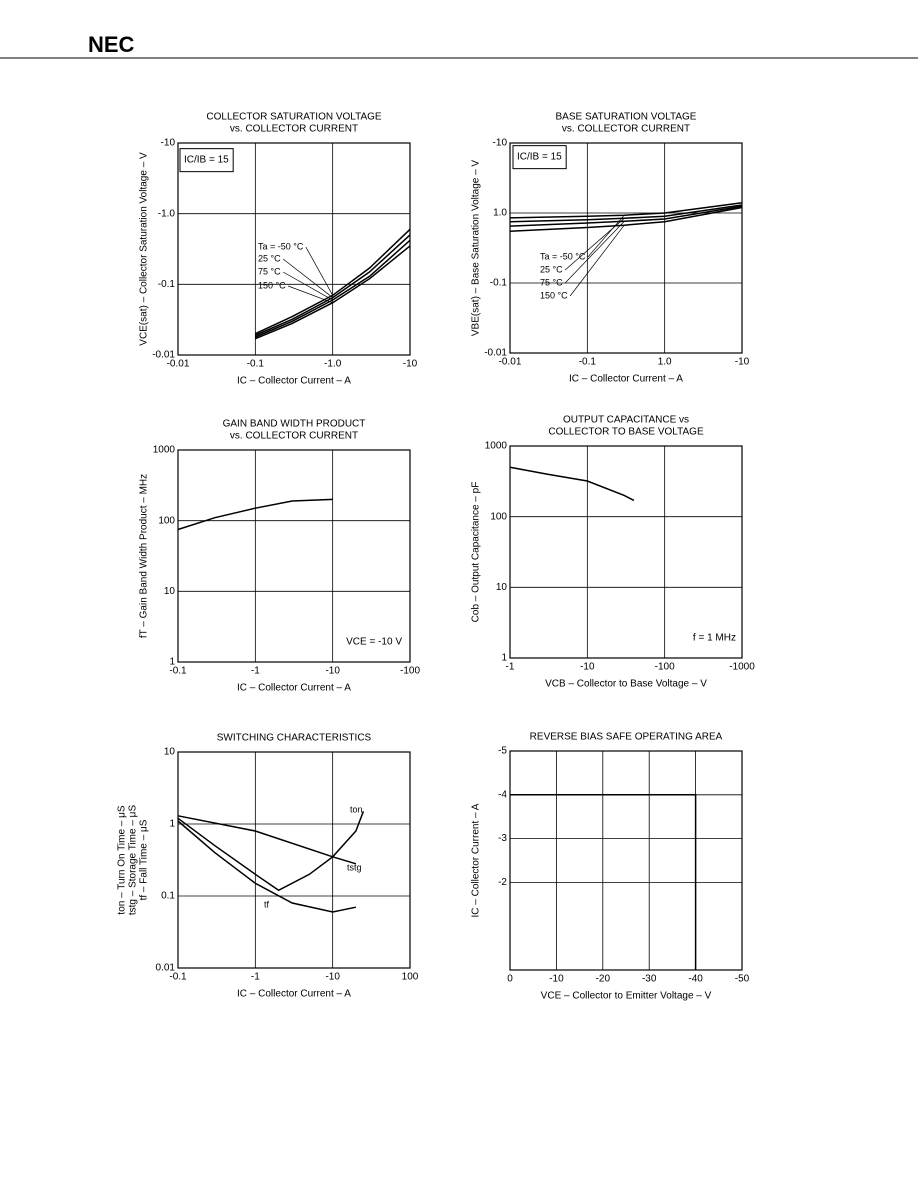 The width and height of the screenshot is (918, 1193). Describe the element at coordinates (374, 642) in the screenshot. I see `annotation: VCE = -10 V` at that location.